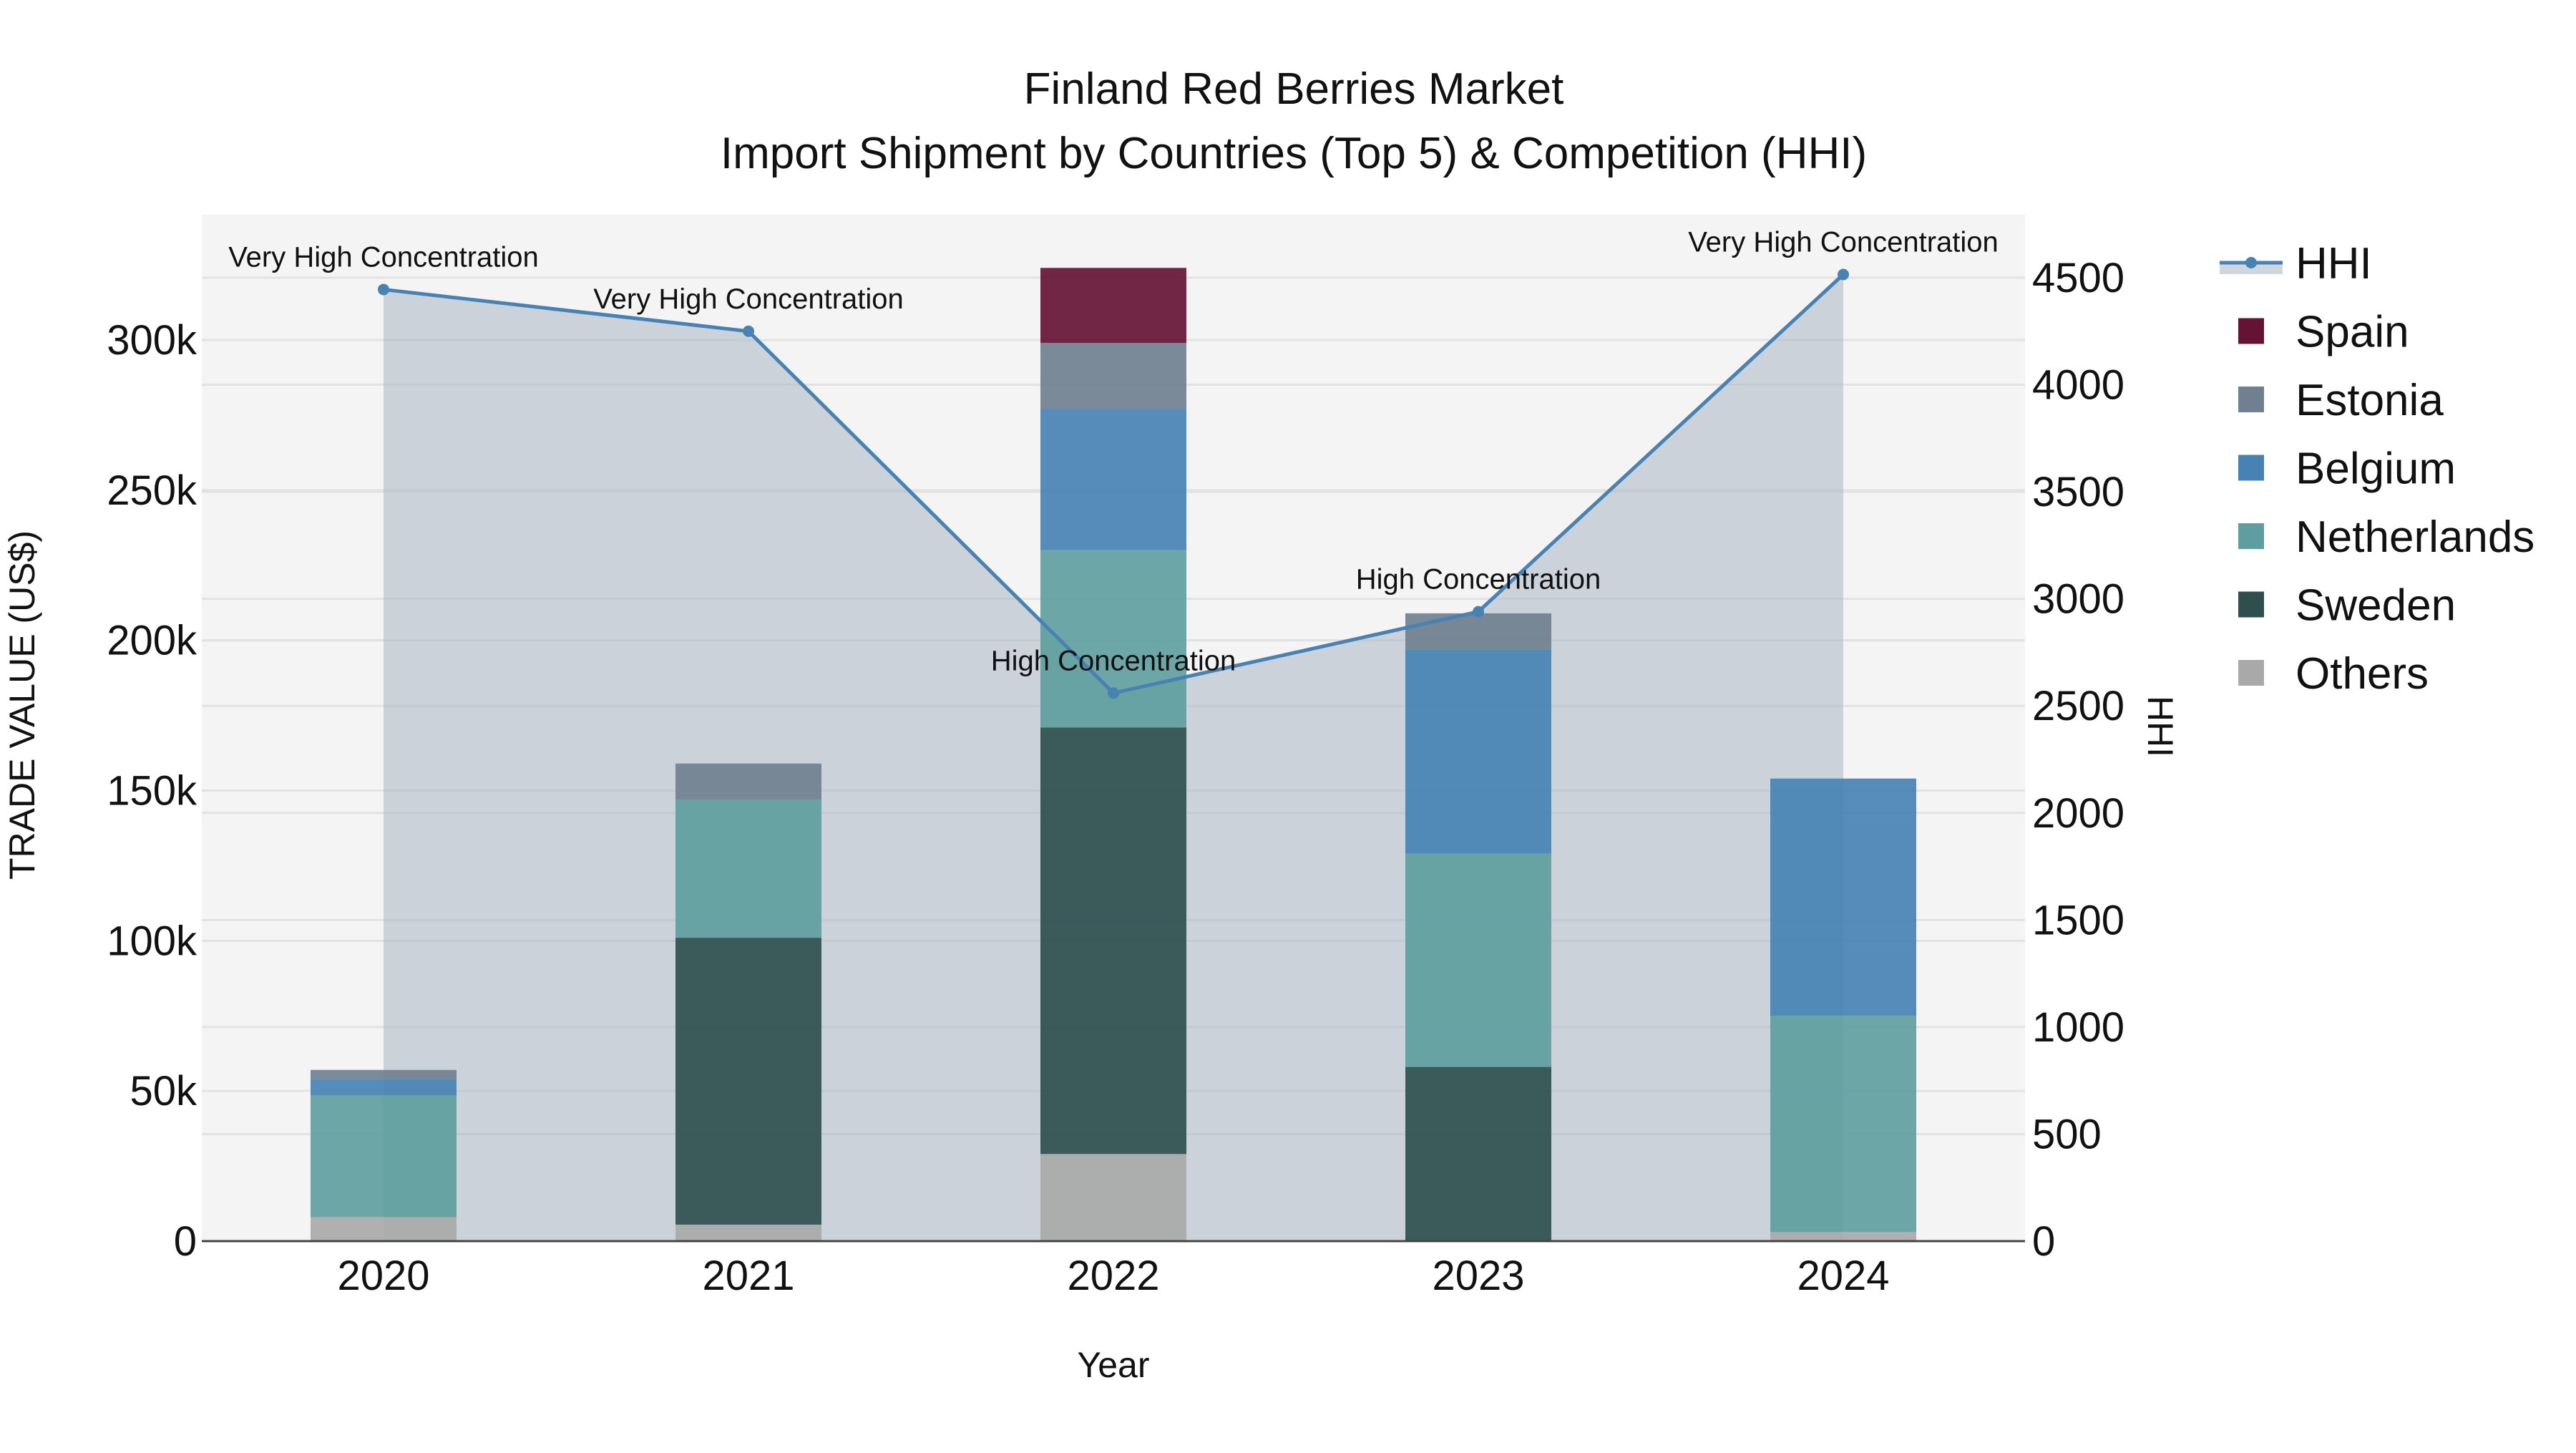 This screenshot has height=1453, width=2576. What do you see at coordinates (2415, 537) in the screenshot?
I see `legend-label: Netherlands` at bounding box center [2415, 537].